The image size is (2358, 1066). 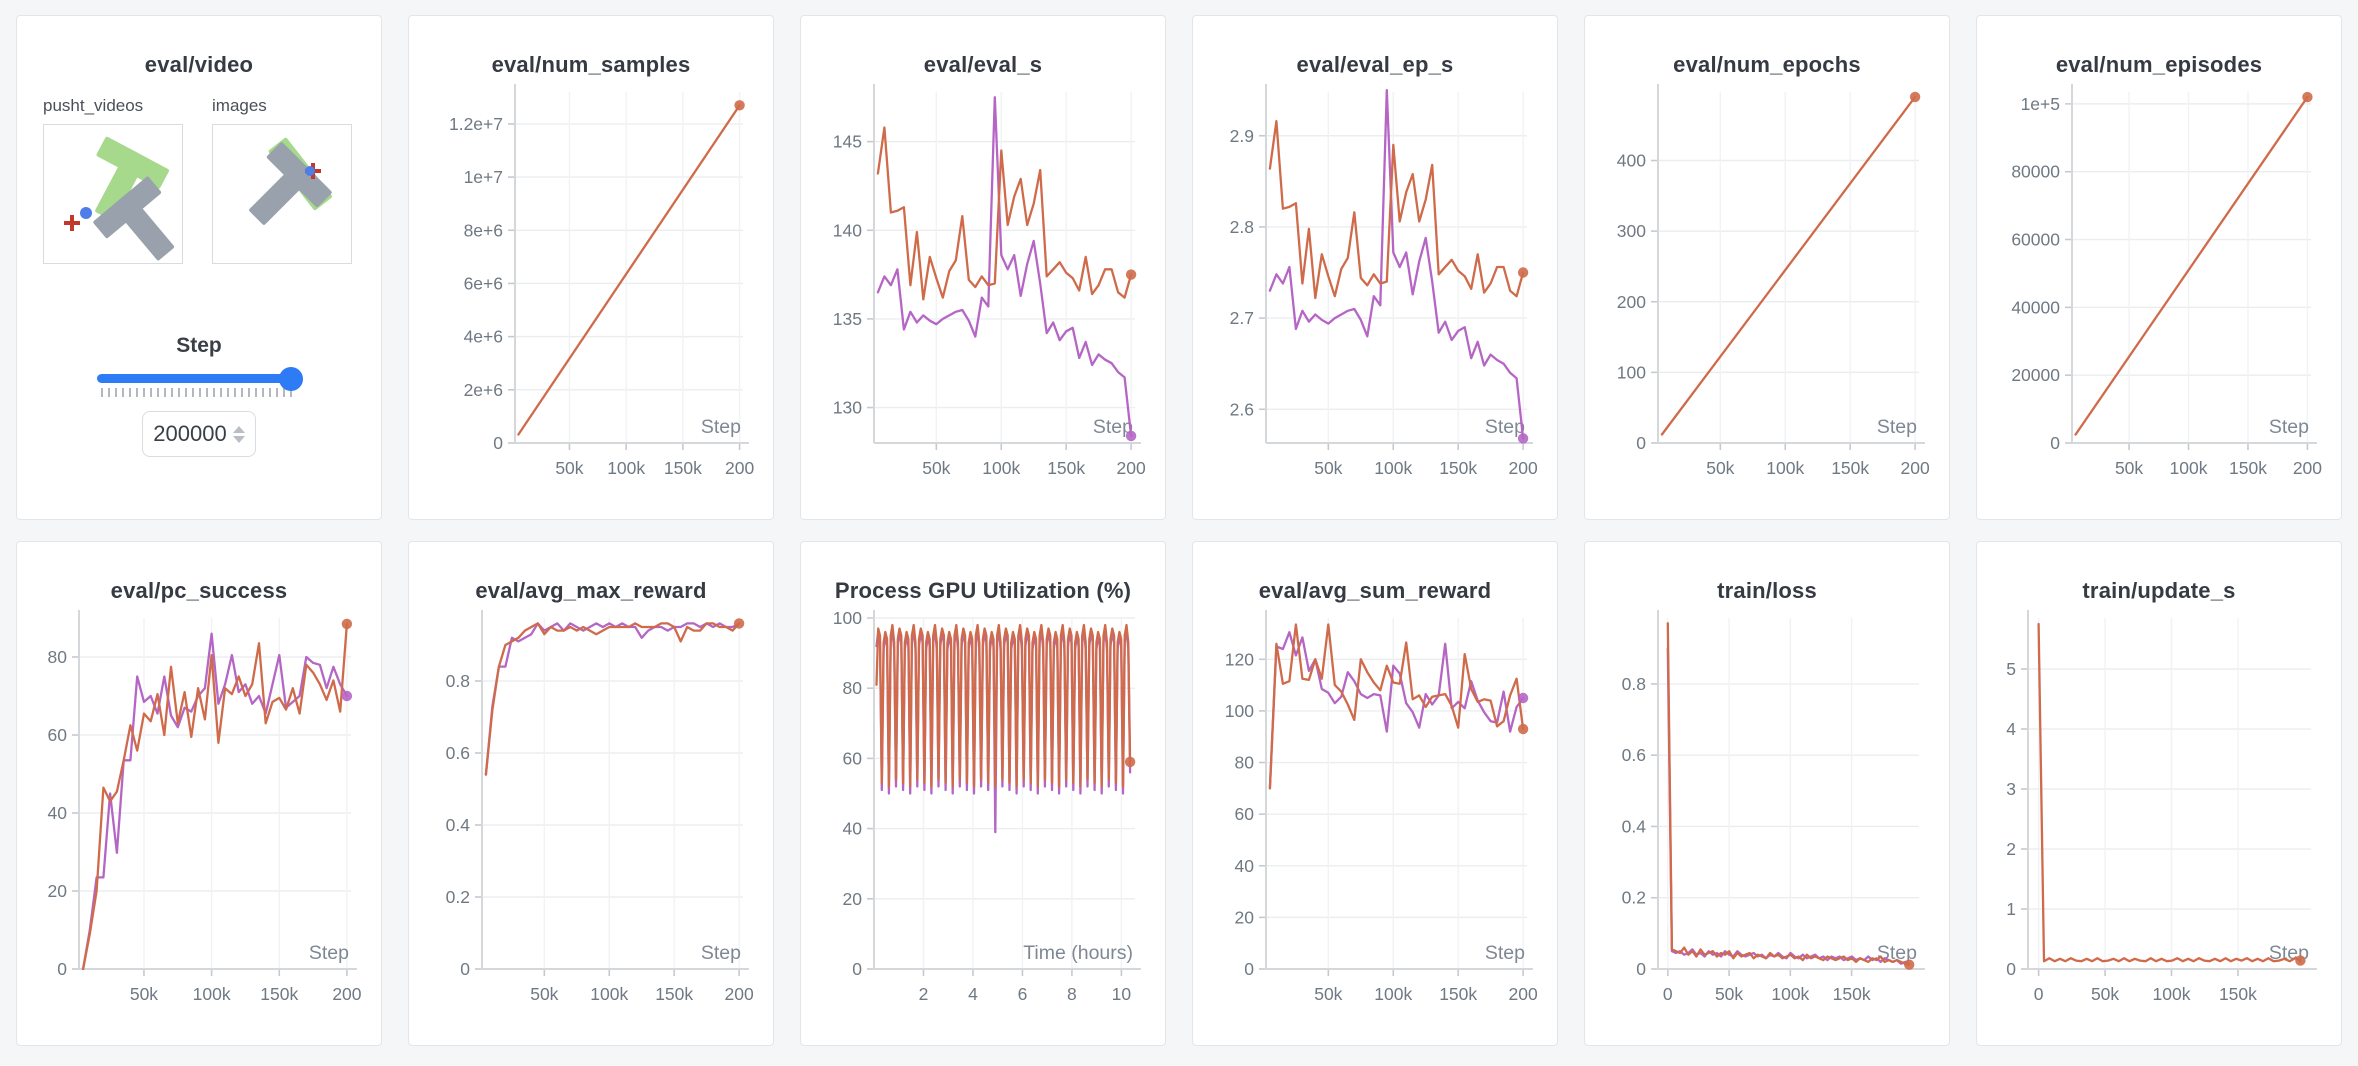 I want to click on step-slider-ruler, so click(x=199, y=392).